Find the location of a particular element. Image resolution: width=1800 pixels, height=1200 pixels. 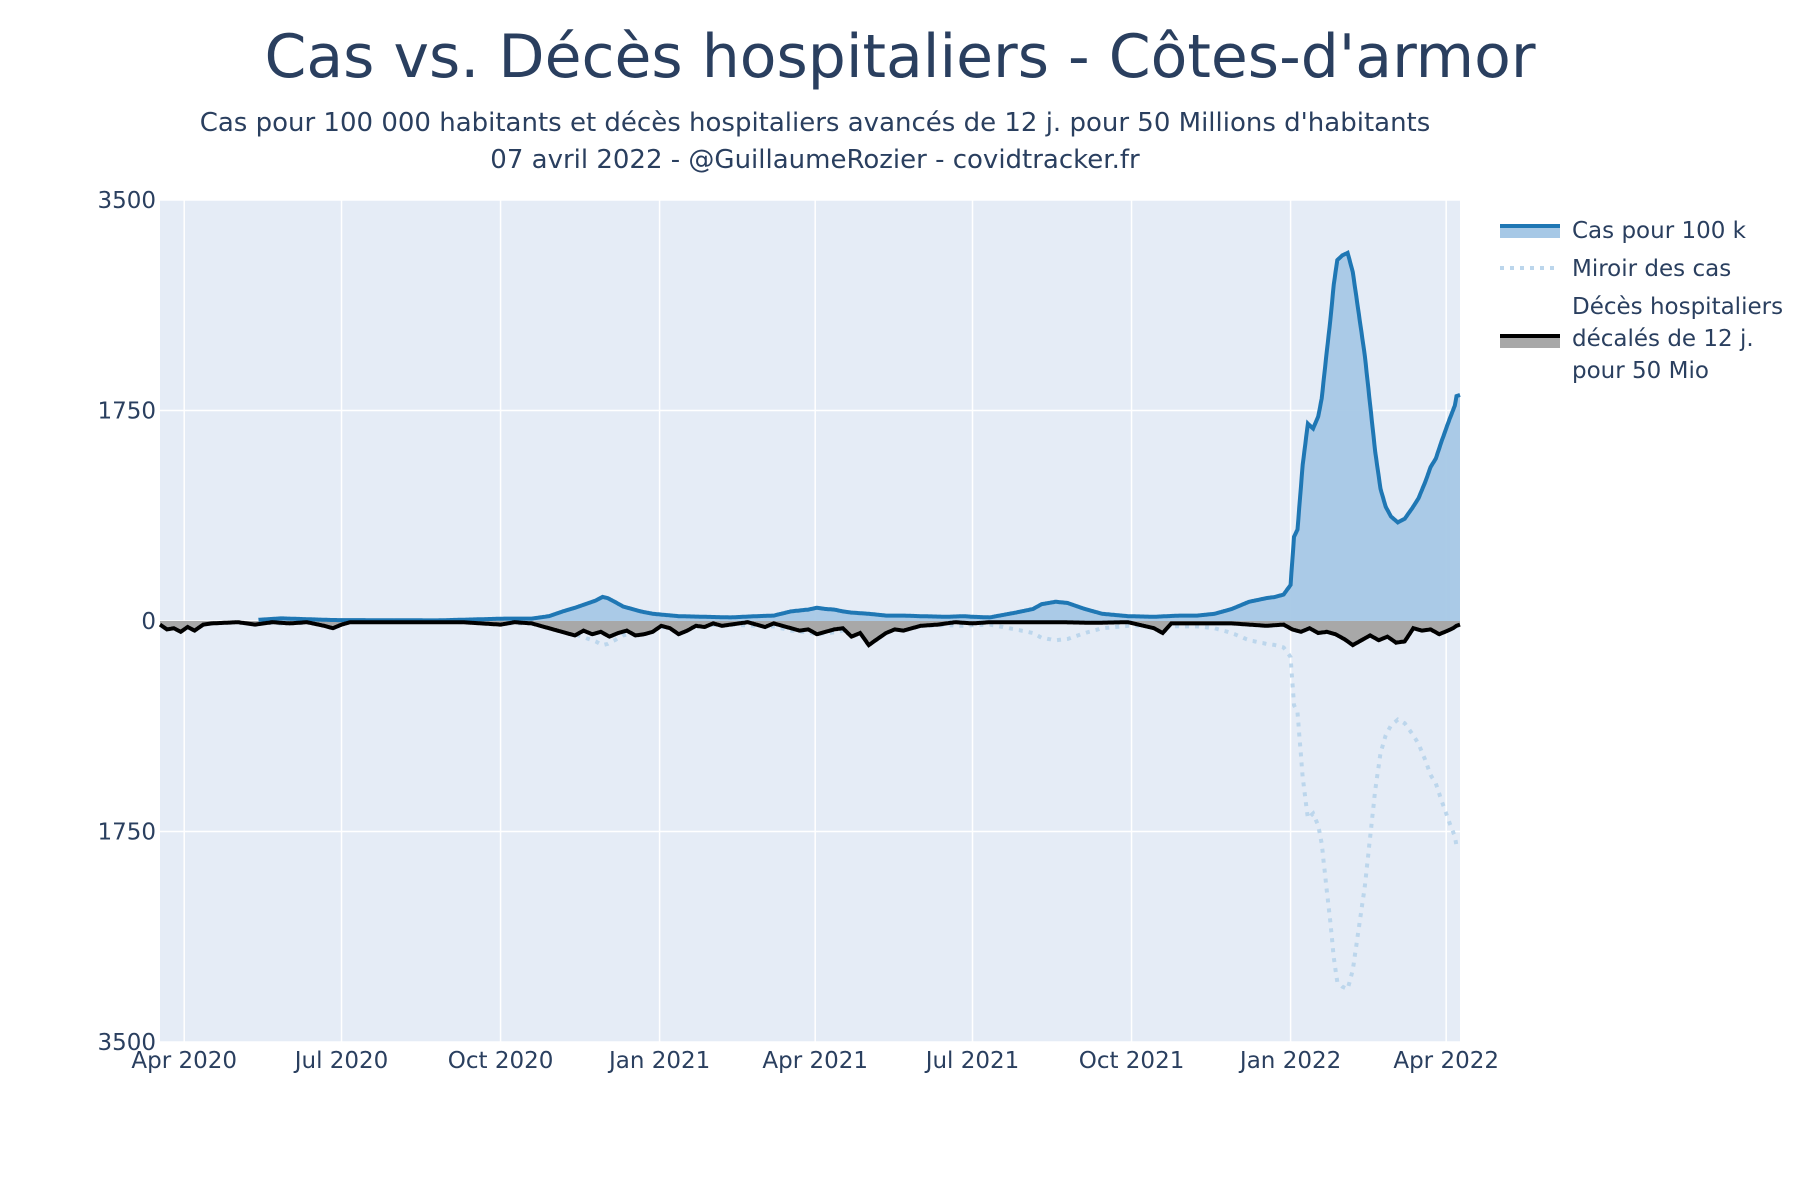

y-tick-label-3: 1750 is located at coordinates (126, 833).